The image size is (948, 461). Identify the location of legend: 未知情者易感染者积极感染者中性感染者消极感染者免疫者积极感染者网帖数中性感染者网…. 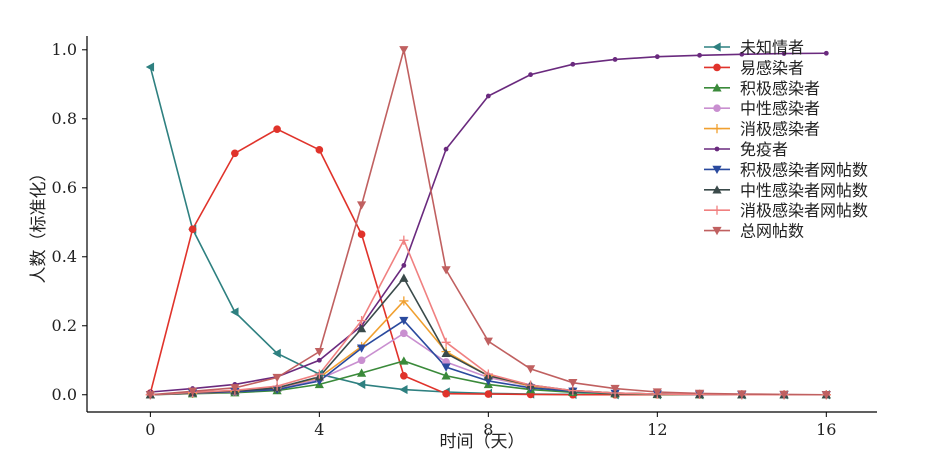
(786, 139).